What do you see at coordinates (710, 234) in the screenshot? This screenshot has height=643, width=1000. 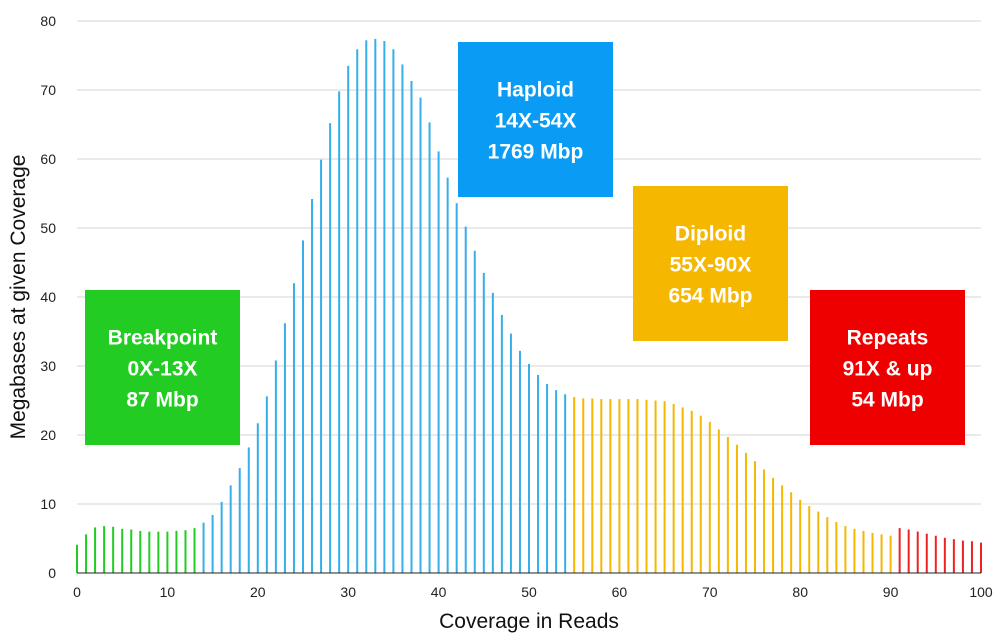 I see `annotation-text: Diploid` at bounding box center [710, 234].